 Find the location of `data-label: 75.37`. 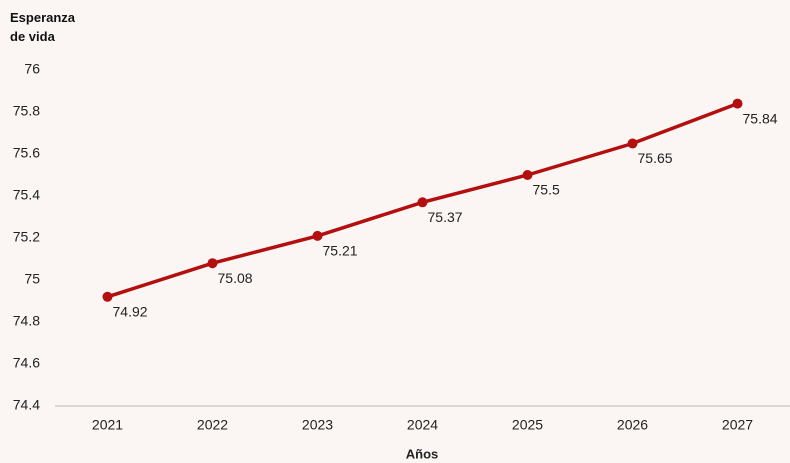

data-label: 75.37 is located at coordinates (445, 217).